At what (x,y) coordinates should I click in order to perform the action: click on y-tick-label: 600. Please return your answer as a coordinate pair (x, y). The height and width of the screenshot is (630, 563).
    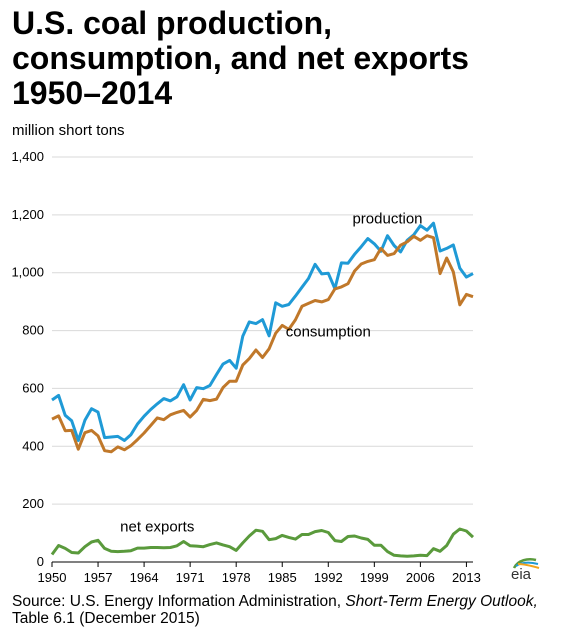
    Looking at the image, I should click on (33, 387).